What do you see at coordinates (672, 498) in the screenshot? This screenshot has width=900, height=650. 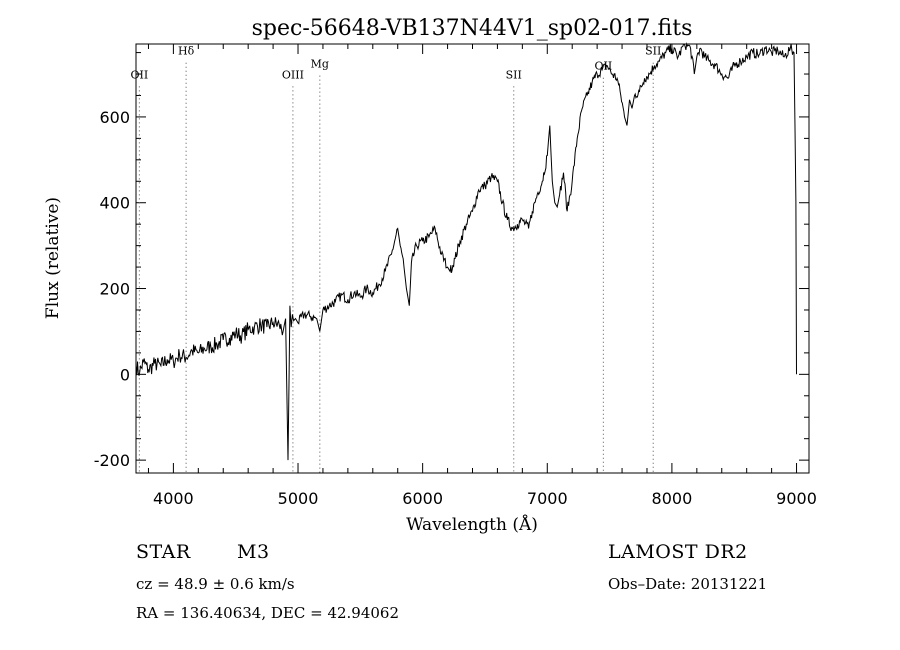 I see `x-tick-label: 8000` at bounding box center [672, 498].